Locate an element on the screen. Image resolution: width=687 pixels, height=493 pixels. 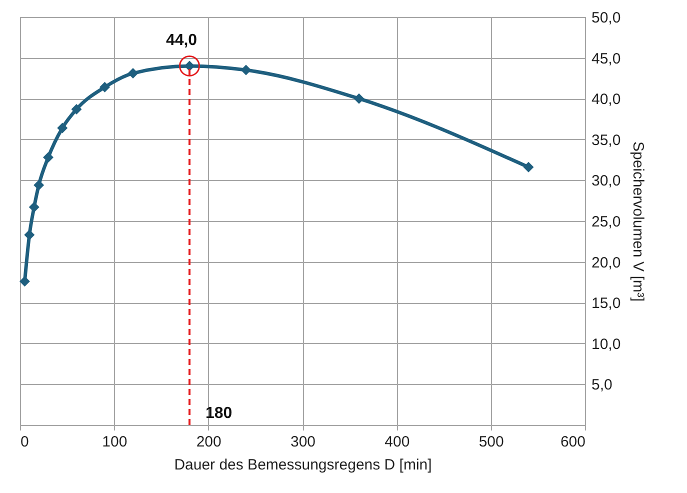
x-tick-label: 300 is located at coordinates (303, 442).